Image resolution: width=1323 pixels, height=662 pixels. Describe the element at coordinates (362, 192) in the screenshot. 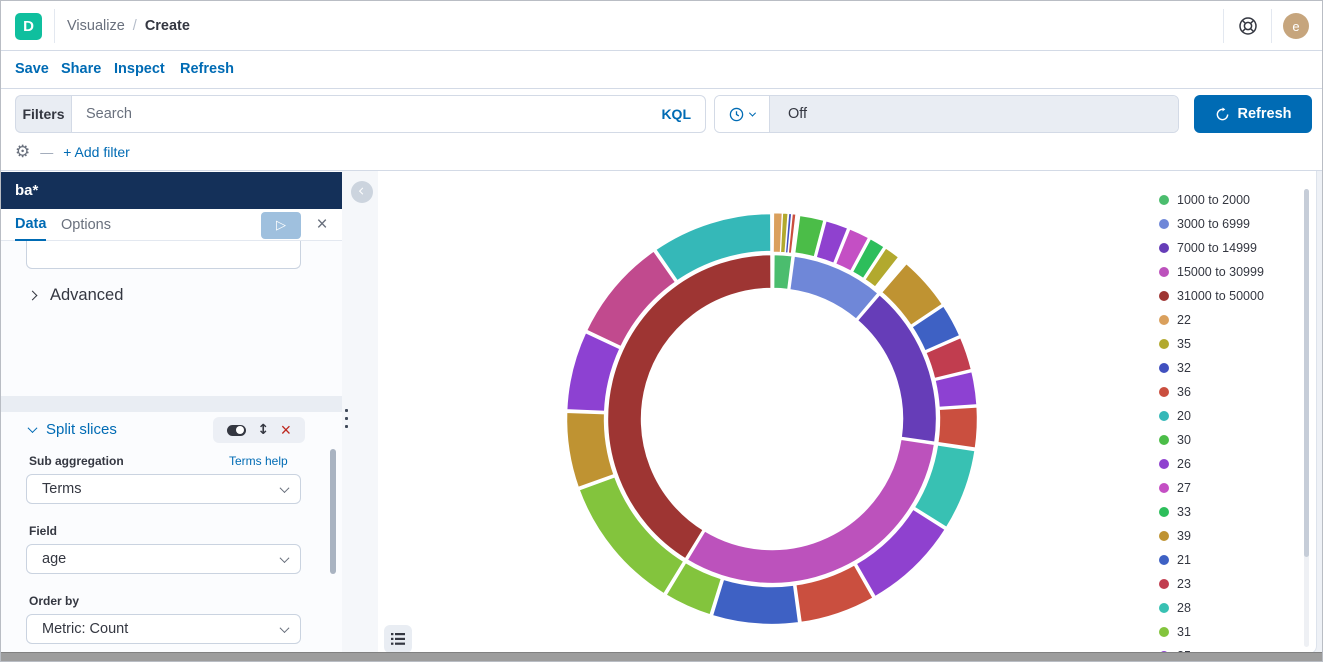

I see `collapse-sidebar-button` at that location.